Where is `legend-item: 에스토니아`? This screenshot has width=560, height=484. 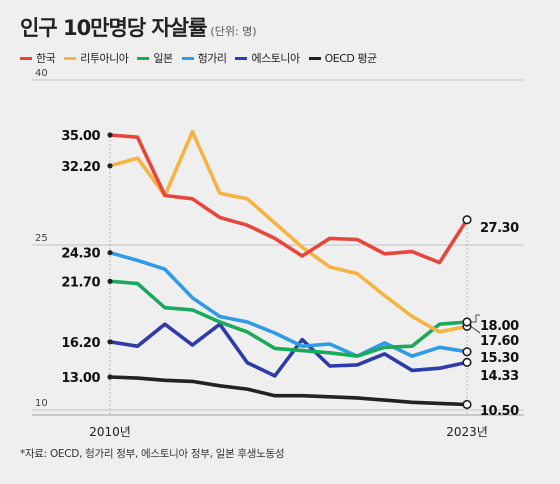
legend-item: 에스토니아 is located at coordinates (267, 58).